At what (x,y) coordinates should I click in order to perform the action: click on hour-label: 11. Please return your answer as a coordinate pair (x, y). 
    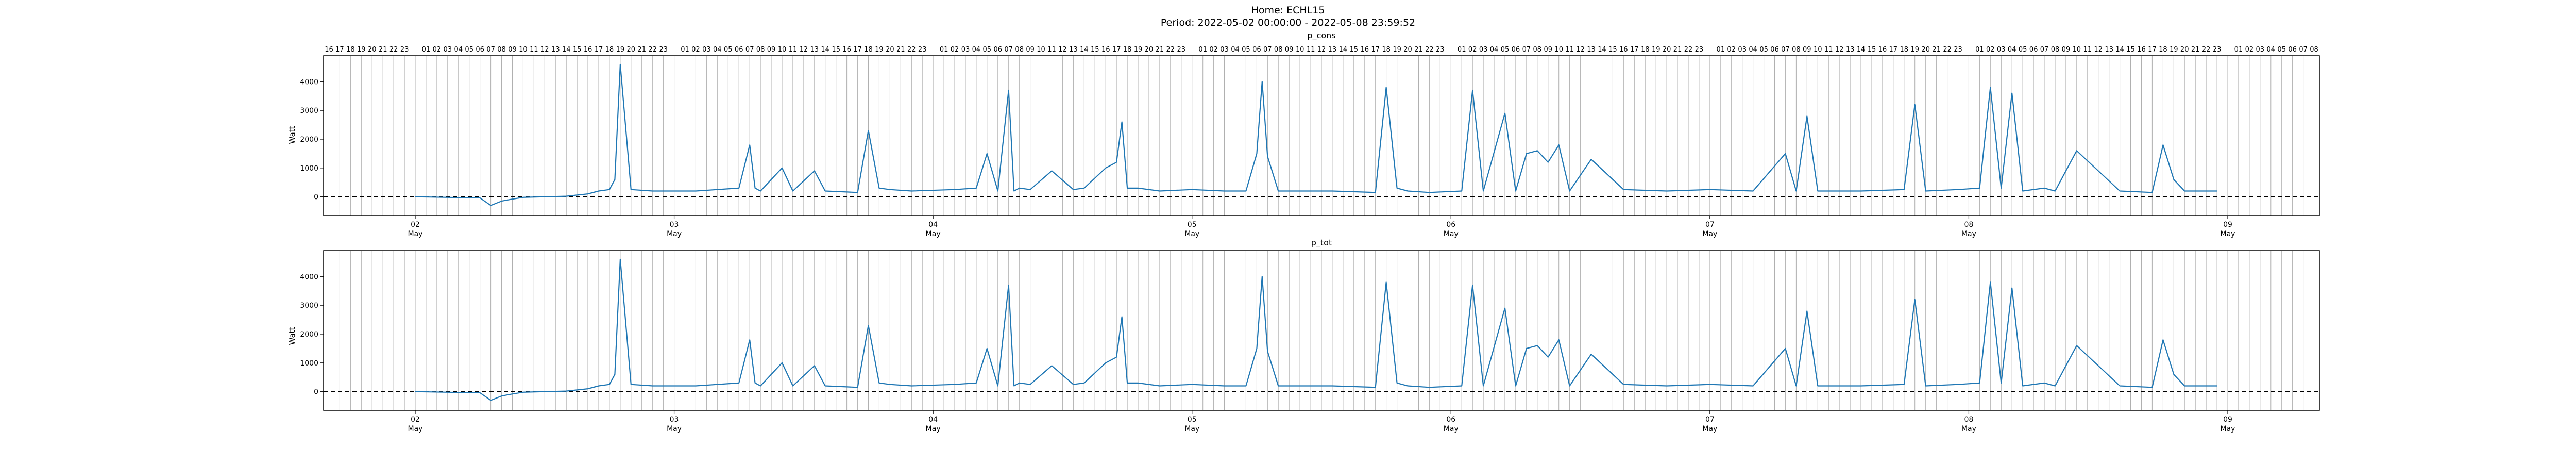
    Looking at the image, I should click on (1051, 50).